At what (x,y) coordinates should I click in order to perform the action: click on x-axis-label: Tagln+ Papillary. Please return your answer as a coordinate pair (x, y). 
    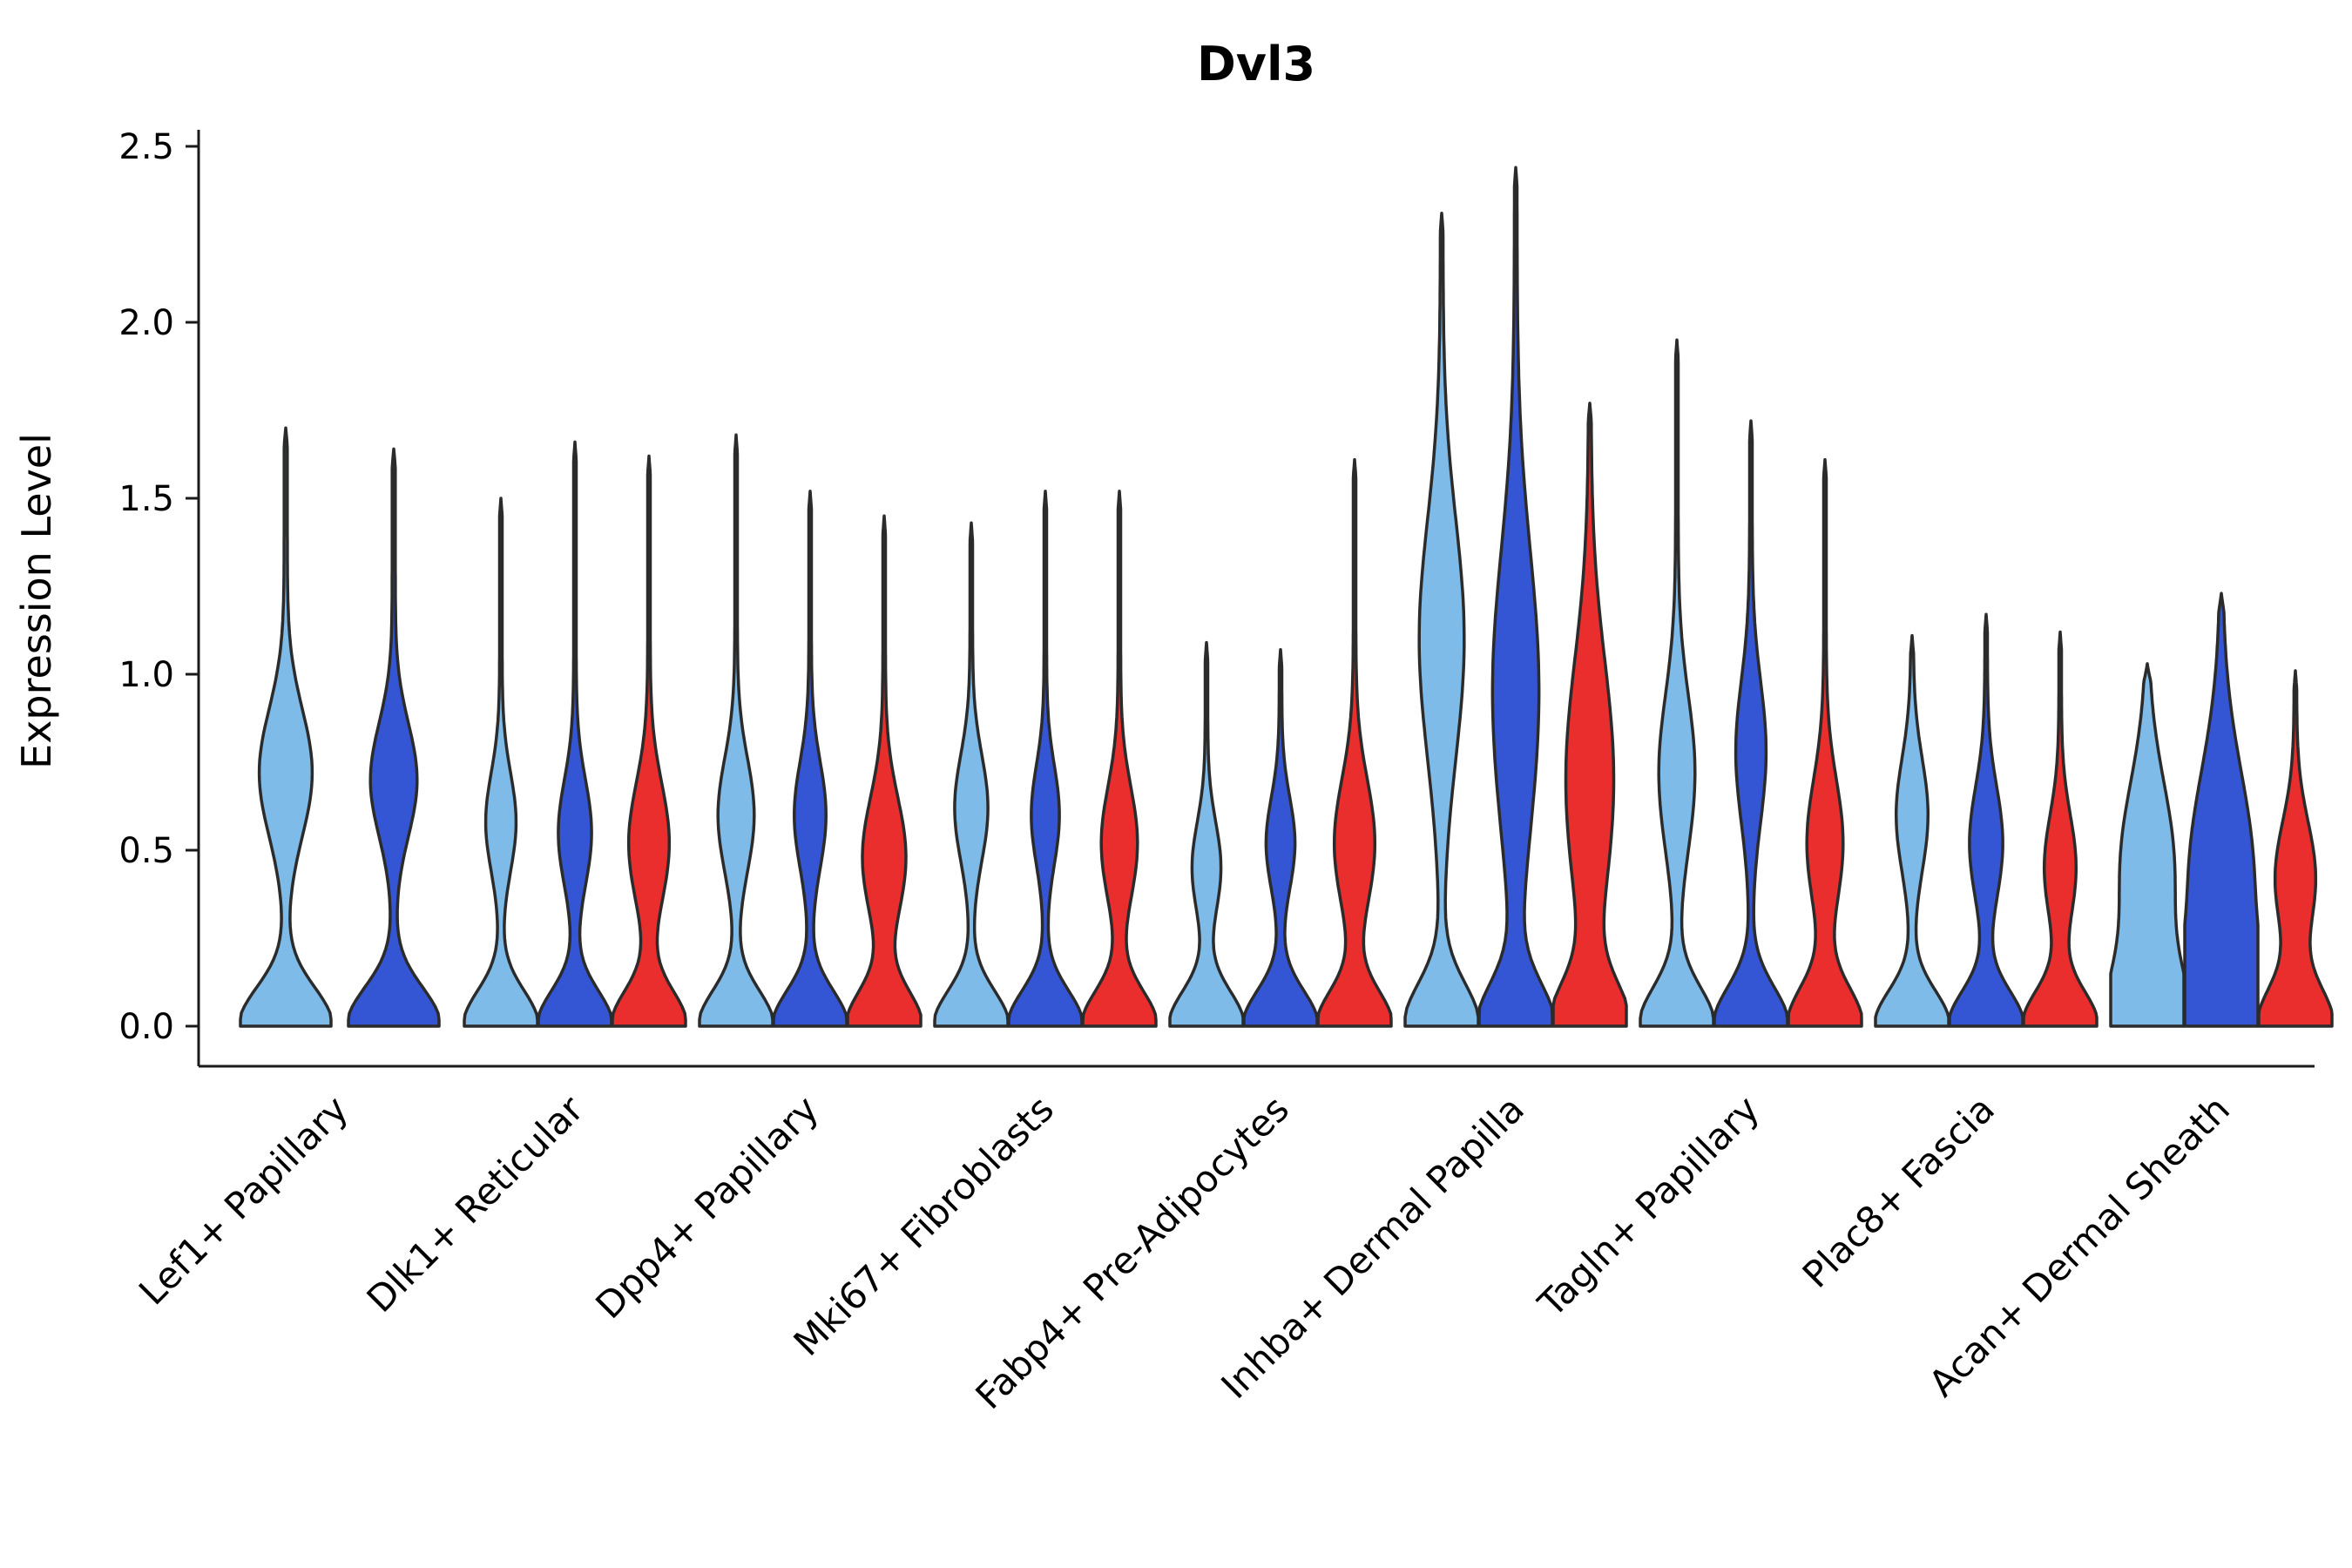
    Looking at the image, I should click on (1648, 1206).